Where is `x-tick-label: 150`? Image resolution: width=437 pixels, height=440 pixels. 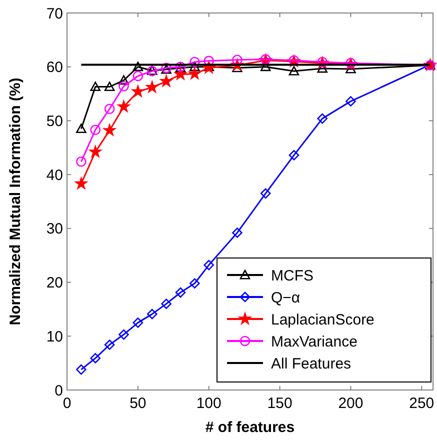 x-tick-label: 150 is located at coordinates (279, 403).